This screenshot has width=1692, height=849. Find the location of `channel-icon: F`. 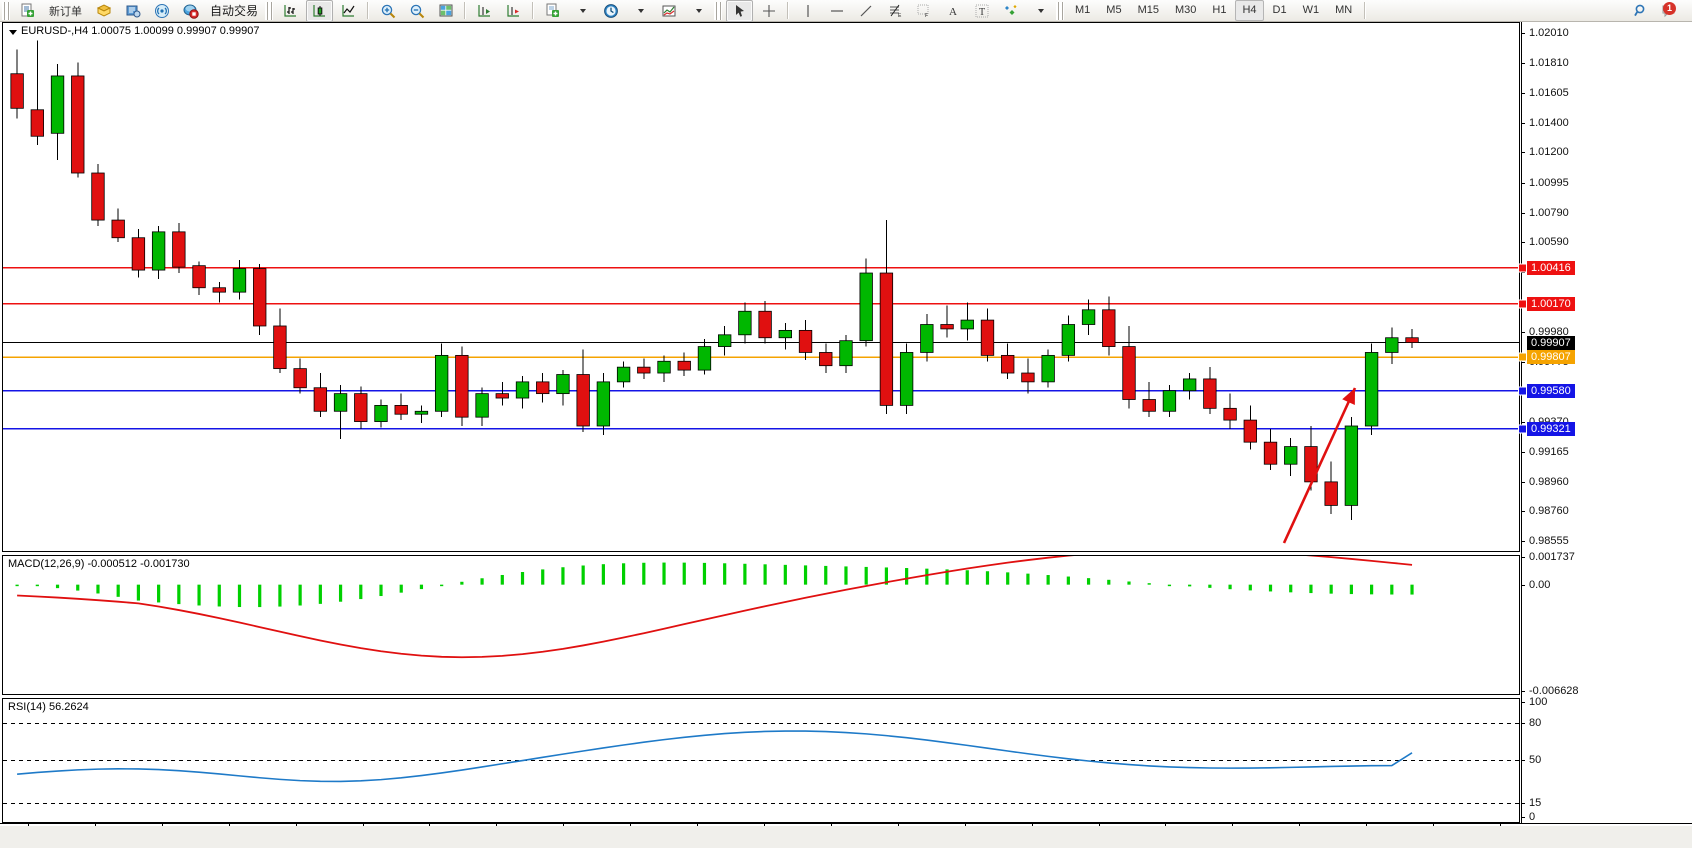

channel-icon: F is located at coordinates (923, 11).